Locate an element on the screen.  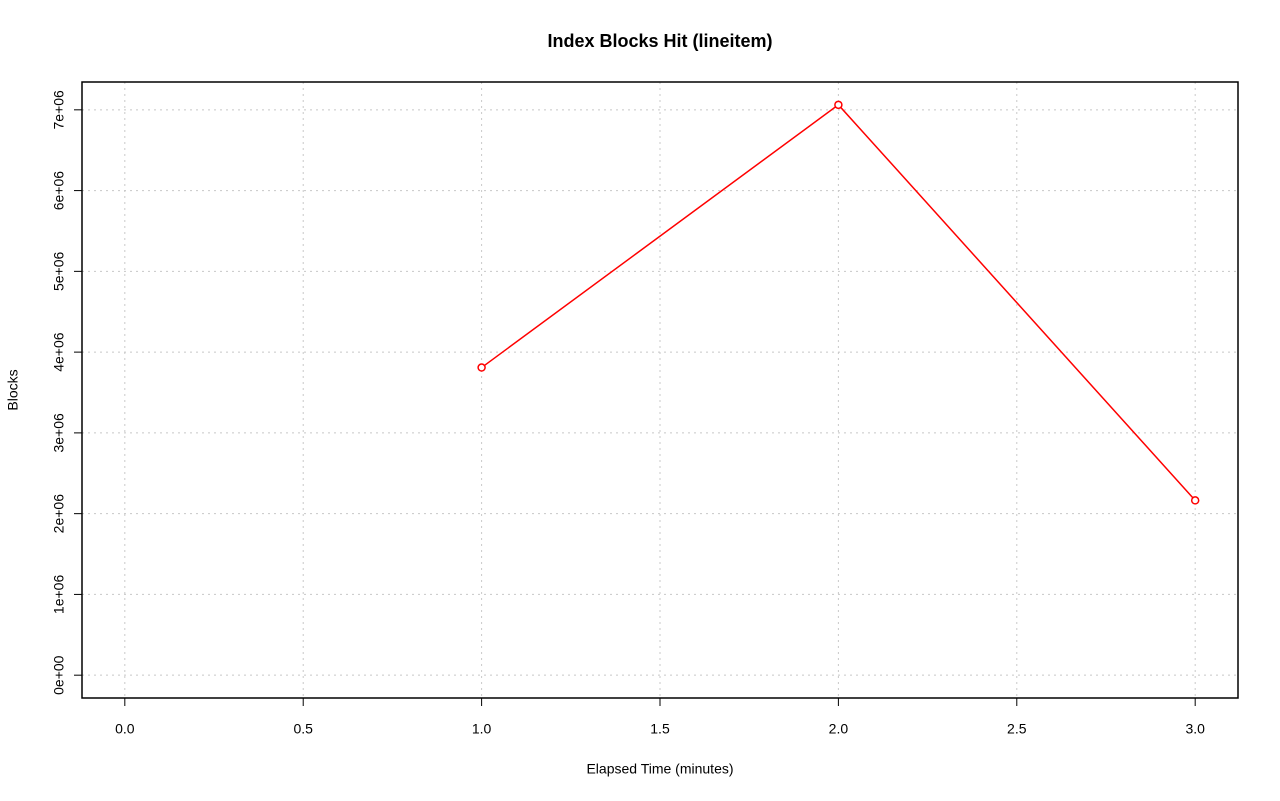
x-axis-label: Elapsed Time (minutes) is located at coordinates (659, 769).